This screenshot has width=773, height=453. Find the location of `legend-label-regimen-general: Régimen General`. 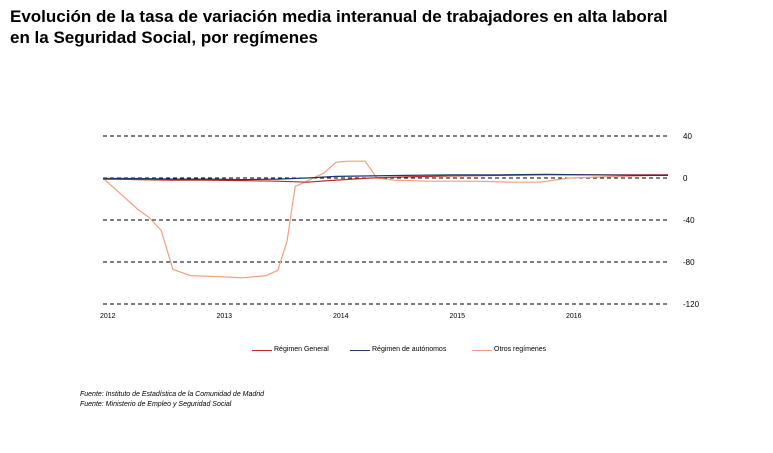

legend-label-regimen-general: Régimen General is located at coordinates (301, 349).